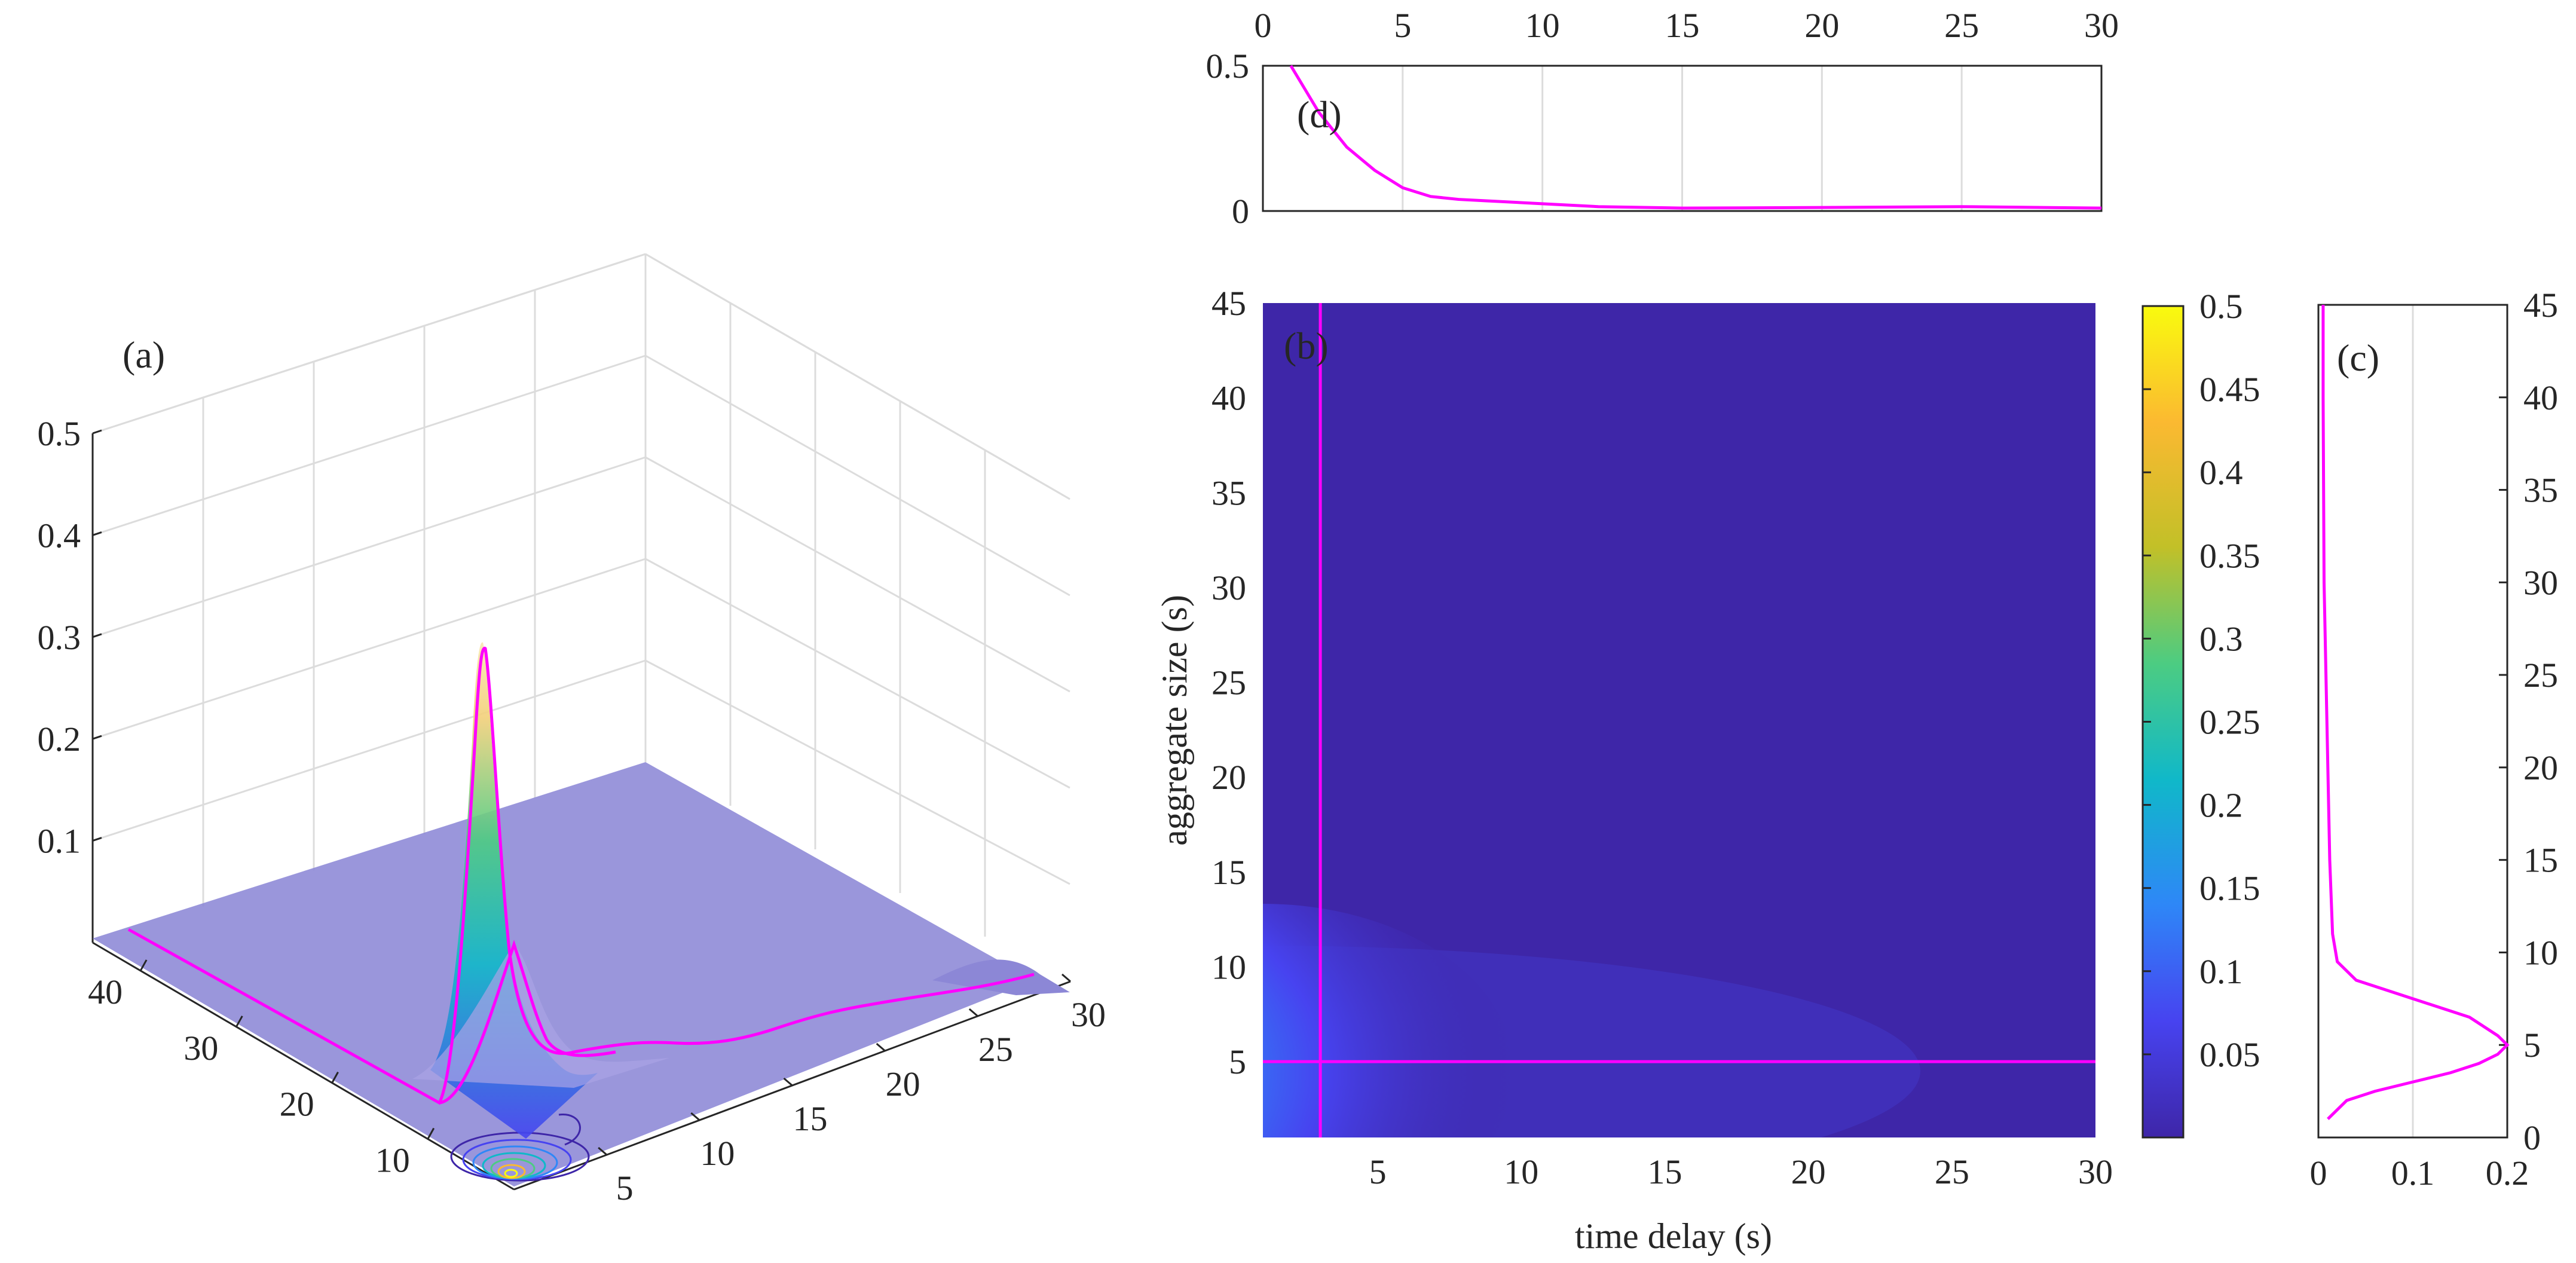  Describe the element at coordinates (2540, 675) in the screenshot. I see `panel-c-y-tick-label: 25` at that location.